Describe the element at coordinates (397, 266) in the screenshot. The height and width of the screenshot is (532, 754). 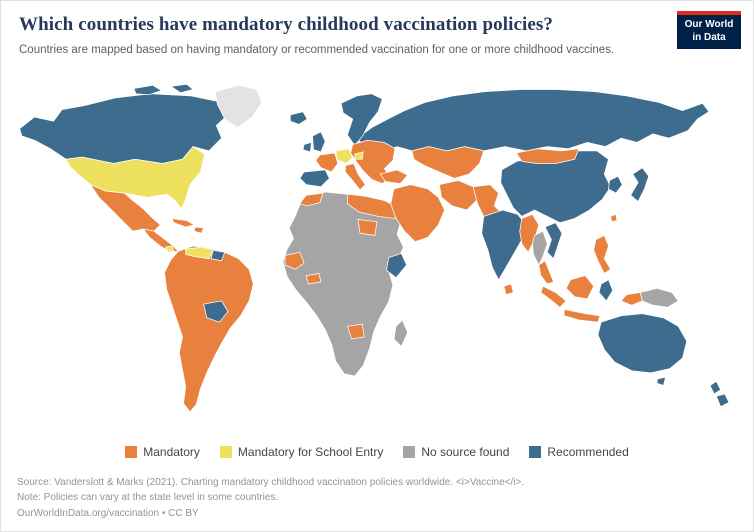
I see `region-kenya-horn` at that location.